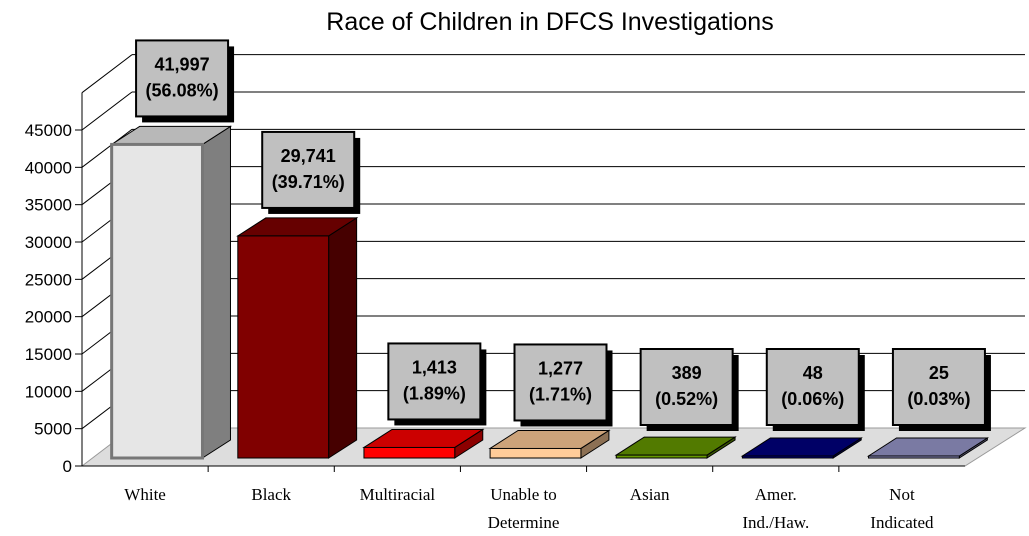 This screenshot has height=536, width=1029. I want to click on data-label-text: (56.08%), so click(182, 90).